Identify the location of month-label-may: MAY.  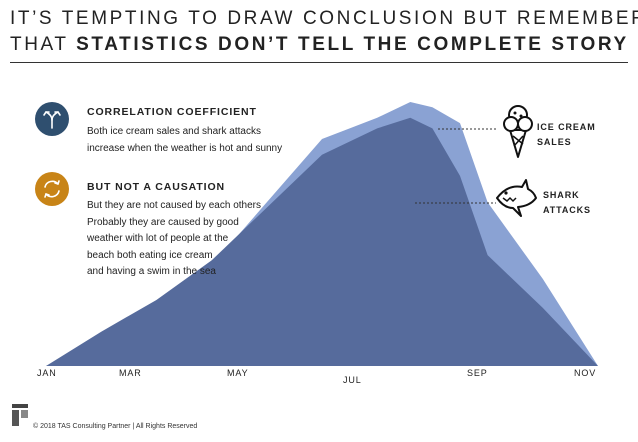
(238, 373).